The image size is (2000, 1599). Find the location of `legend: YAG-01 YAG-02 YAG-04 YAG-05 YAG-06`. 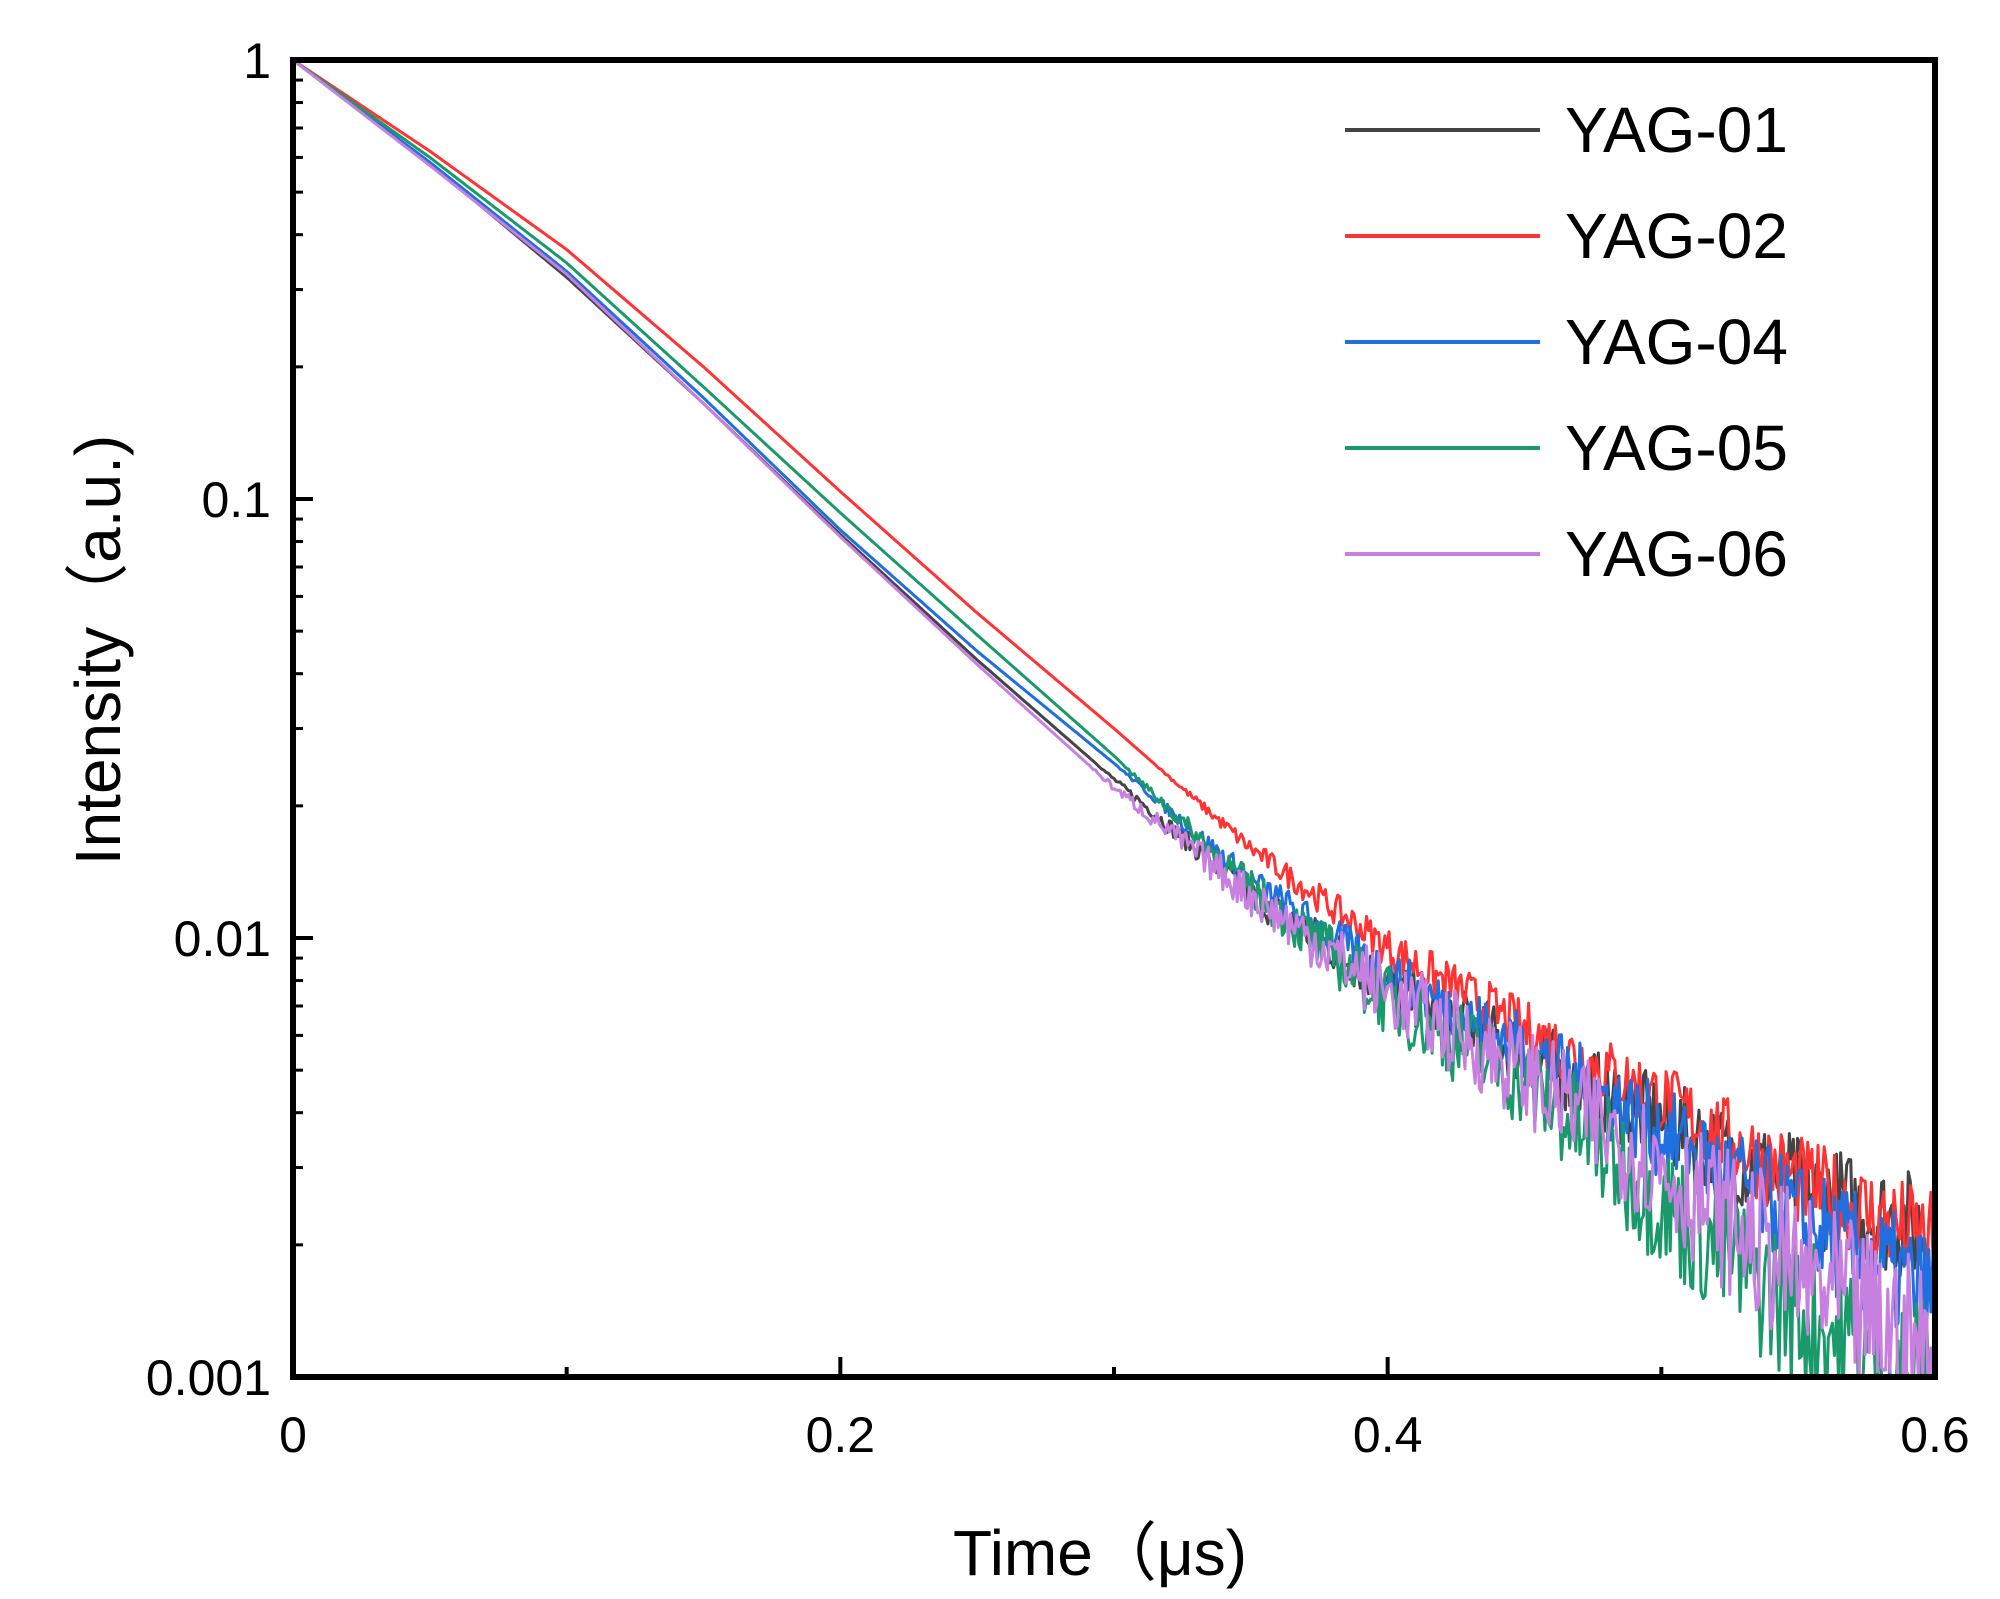

legend: YAG-01 YAG-02 YAG-04 YAG-05 YAG-06 is located at coordinates (1566, 342).